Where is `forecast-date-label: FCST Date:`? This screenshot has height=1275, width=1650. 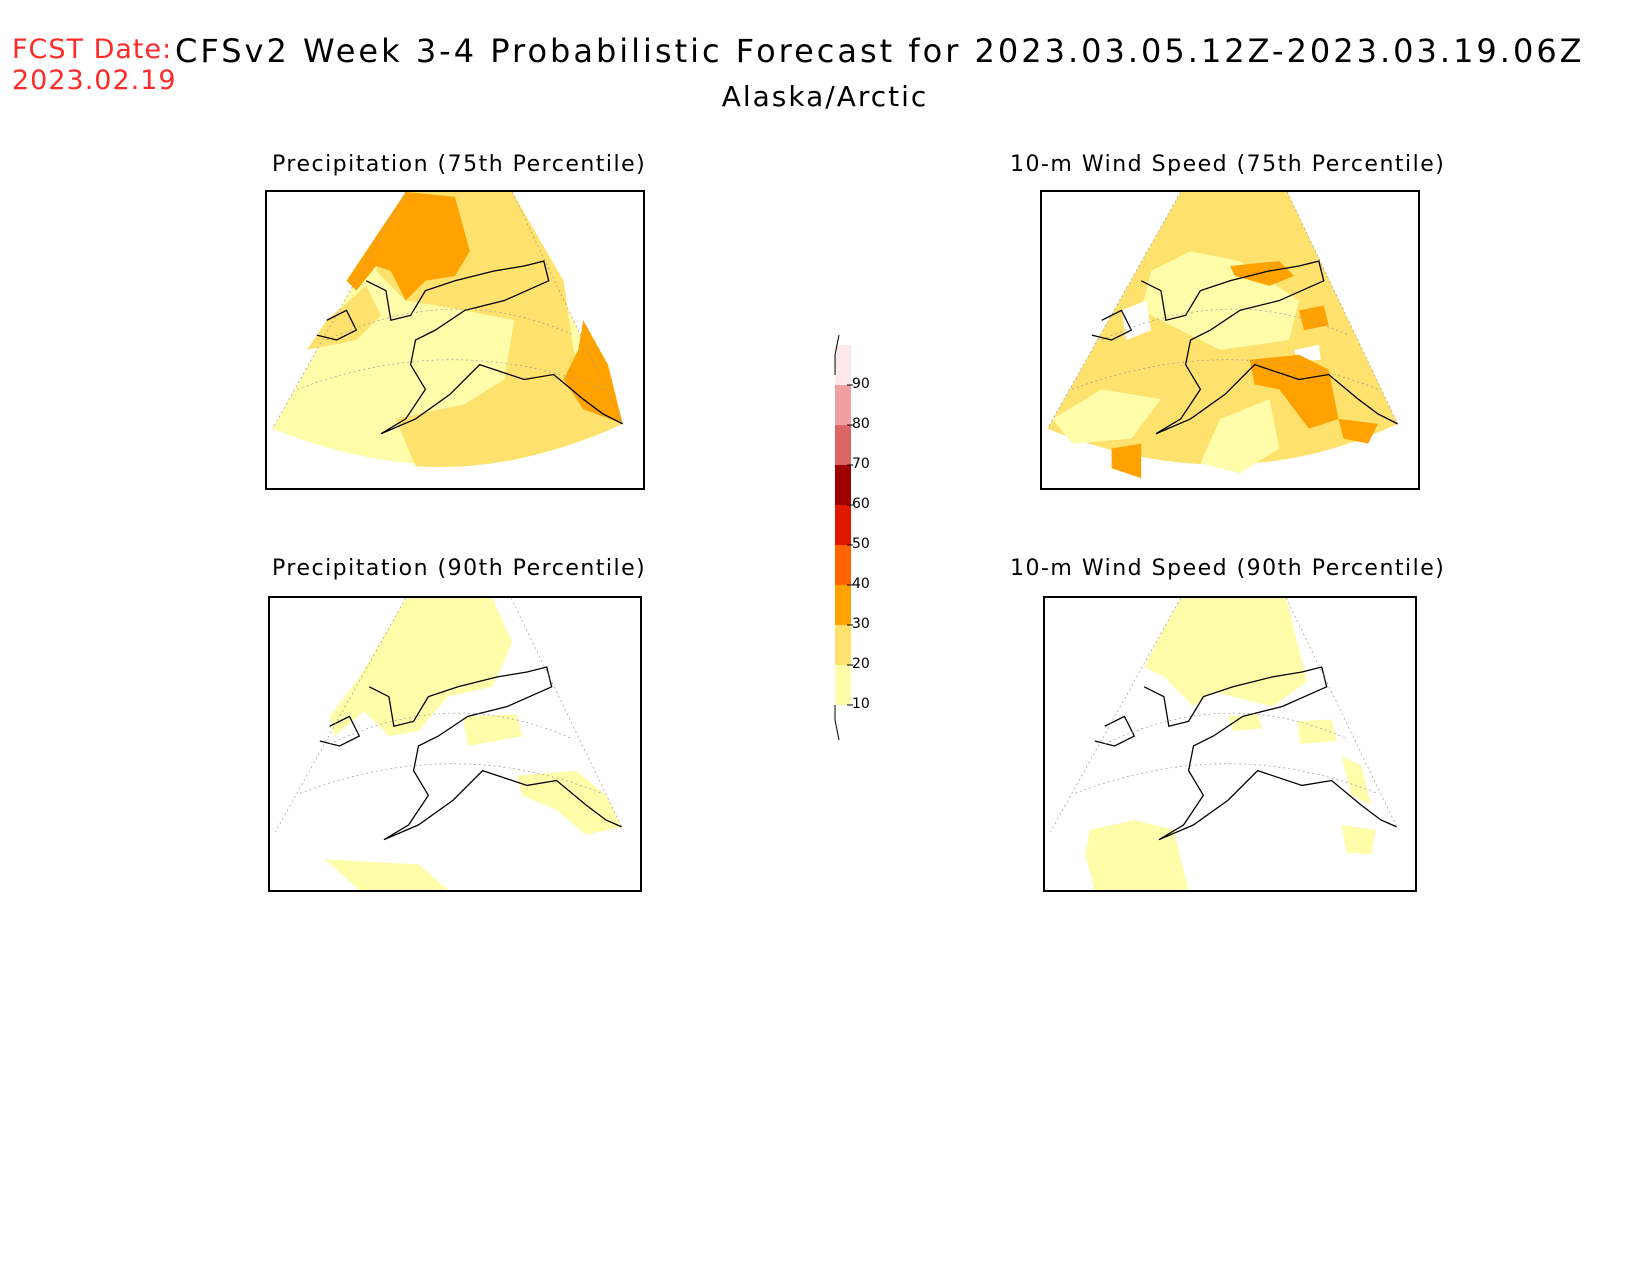 forecast-date-label: FCST Date: is located at coordinates (92, 49).